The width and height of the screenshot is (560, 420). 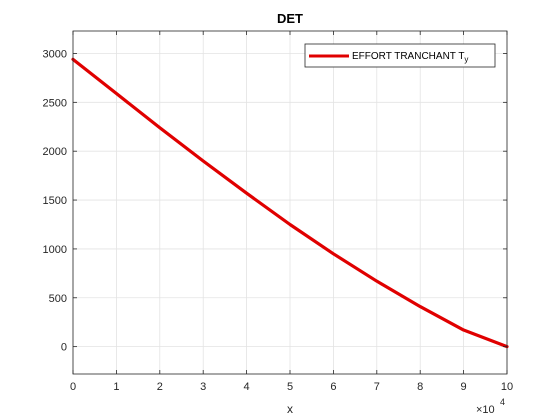 What do you see at coordinates (116, 387) in the screenshot?
I see `x-tick-label: 1` at bounding box center [116, 387].